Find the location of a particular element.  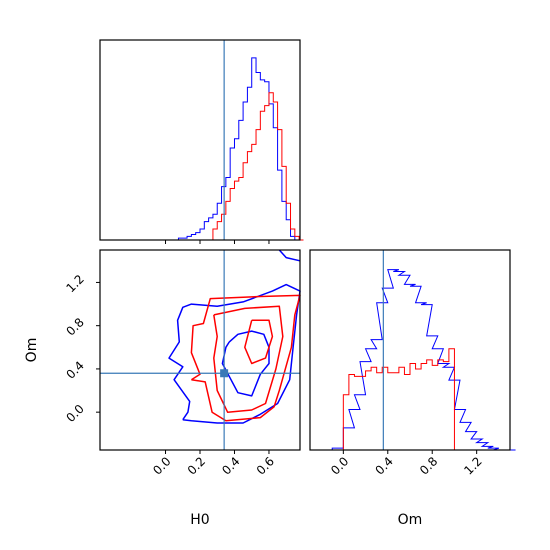

contour-run_b-outer is located at coordinates (245, 358).